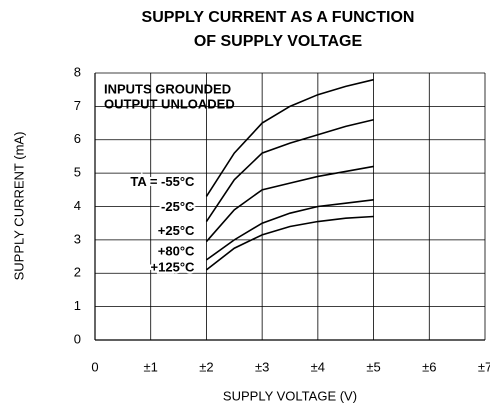 Image resolution: width=490 pixels, height=408 pixels. I want to click on y-tick-label: 8, so click(77, 71).